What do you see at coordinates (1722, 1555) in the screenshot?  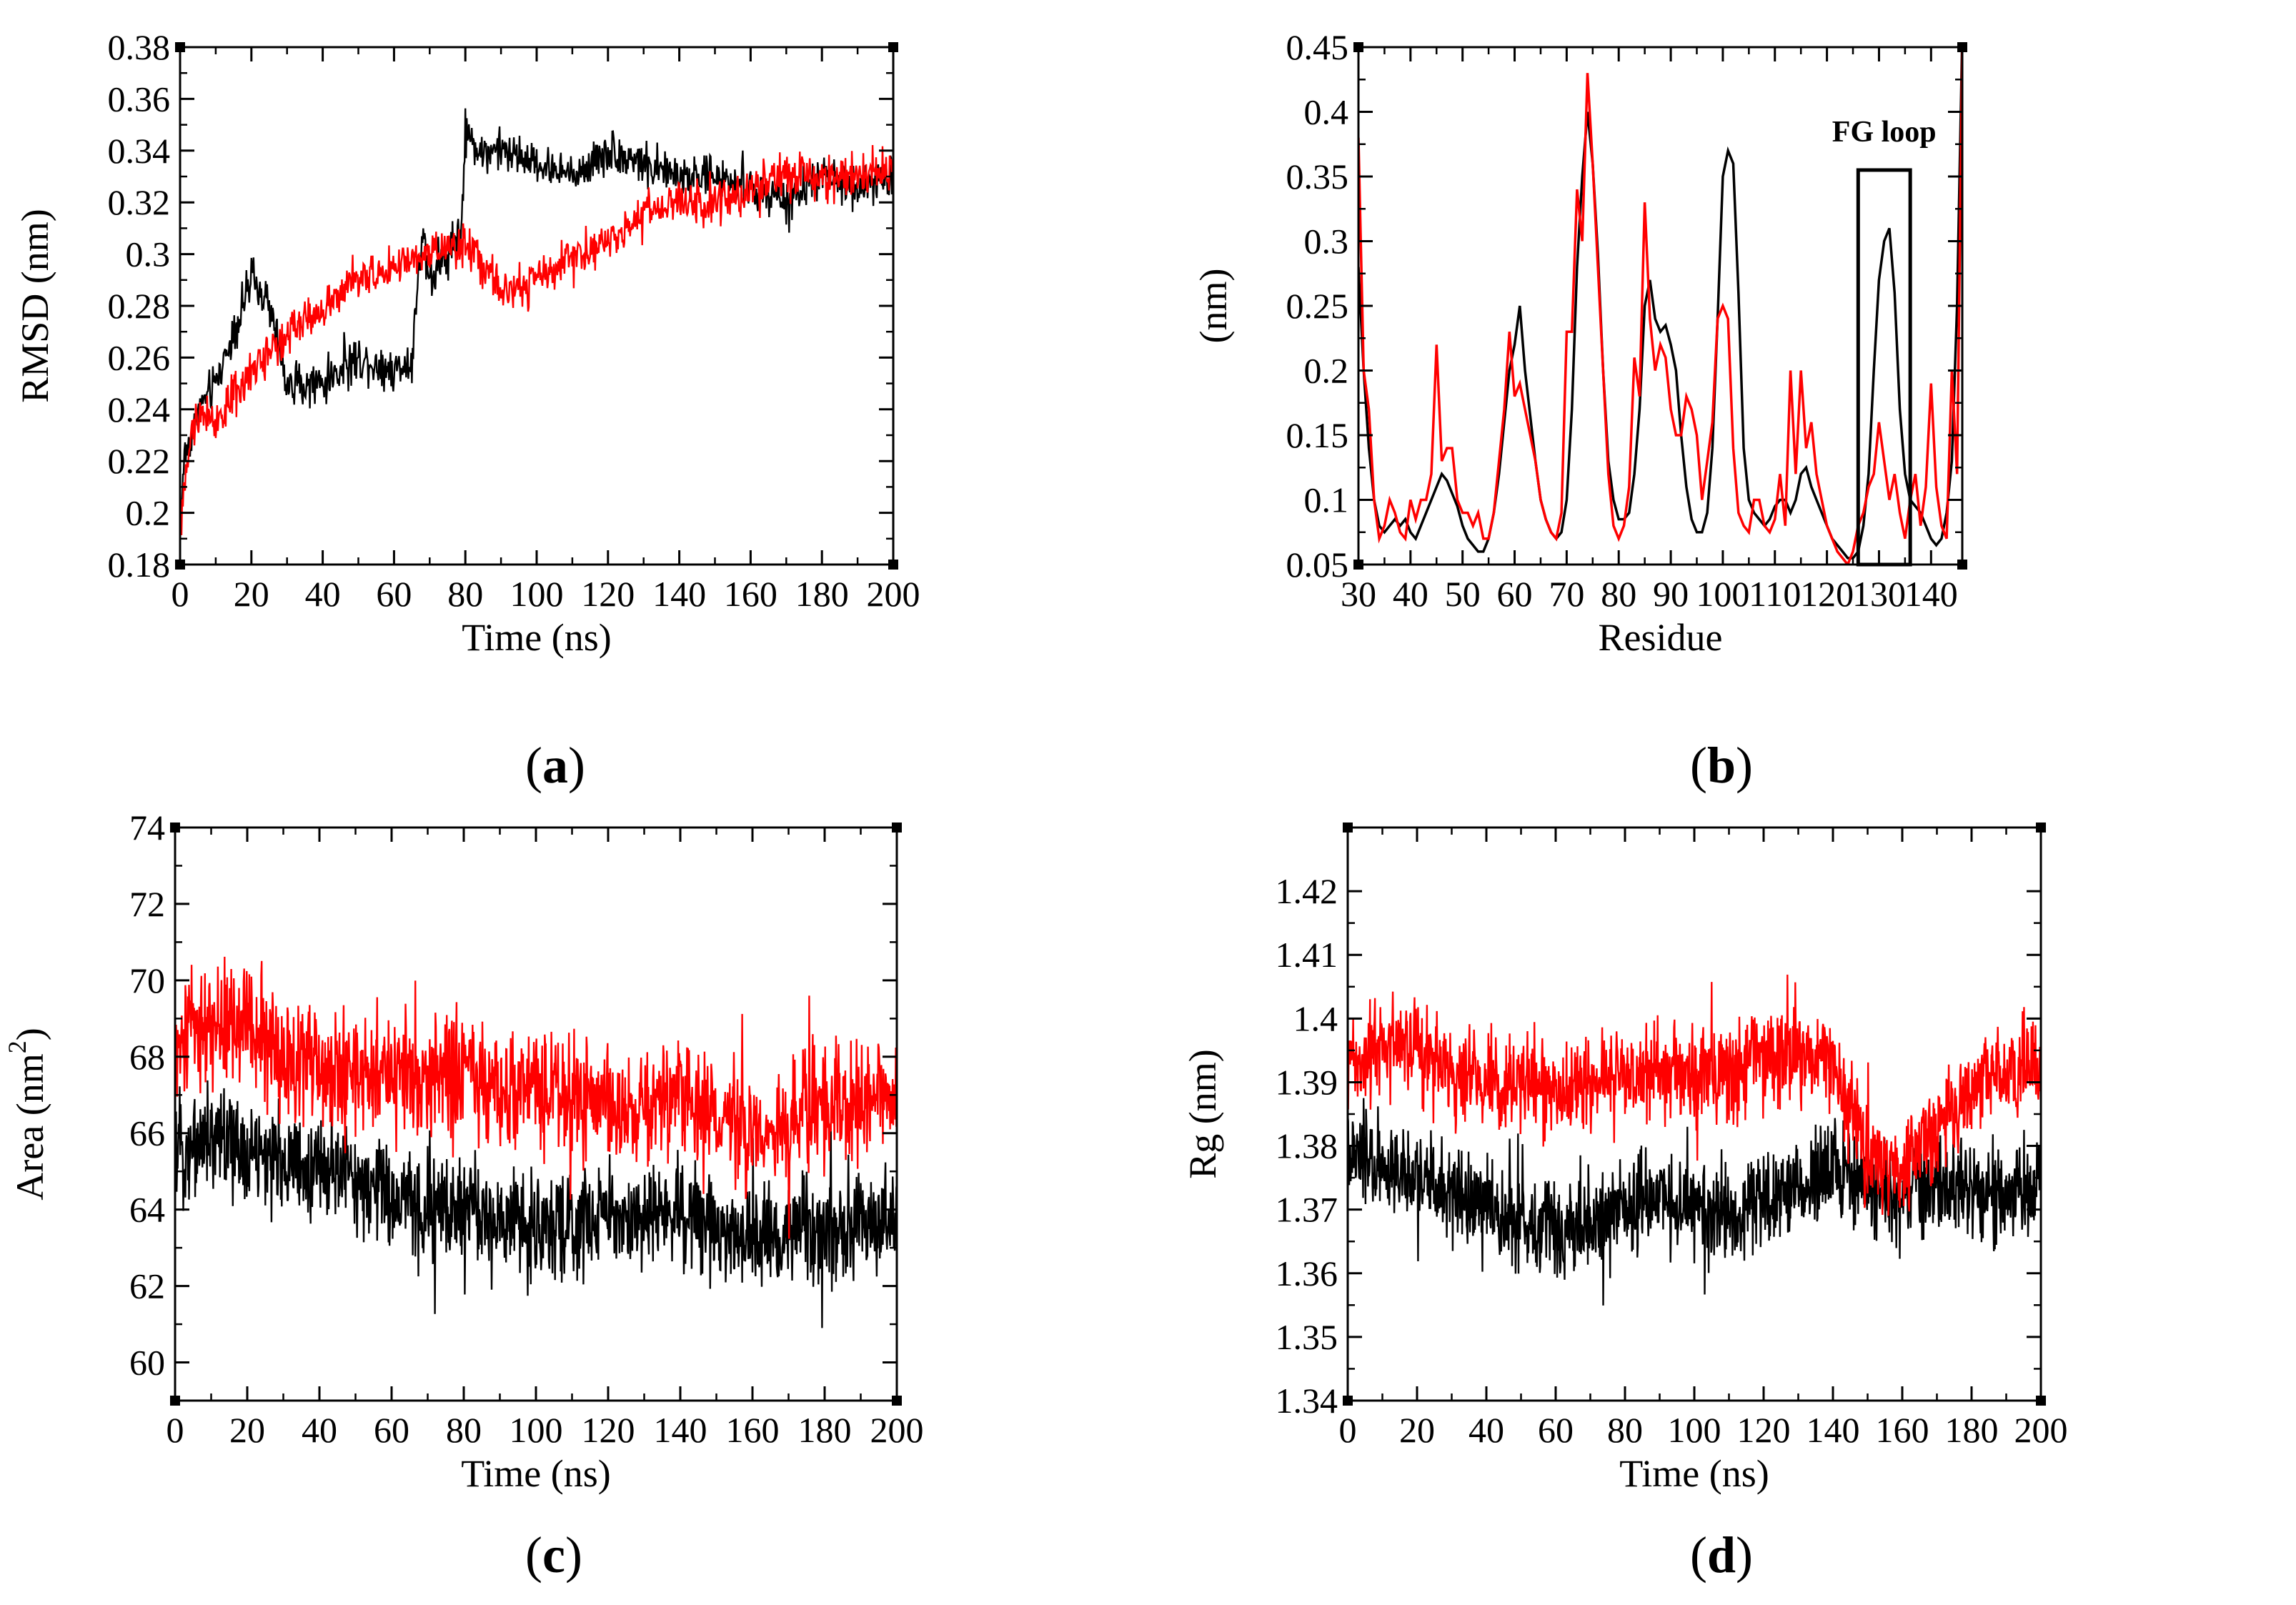 I see `caption-d: (d)` at bounding box center [1722, 1555].